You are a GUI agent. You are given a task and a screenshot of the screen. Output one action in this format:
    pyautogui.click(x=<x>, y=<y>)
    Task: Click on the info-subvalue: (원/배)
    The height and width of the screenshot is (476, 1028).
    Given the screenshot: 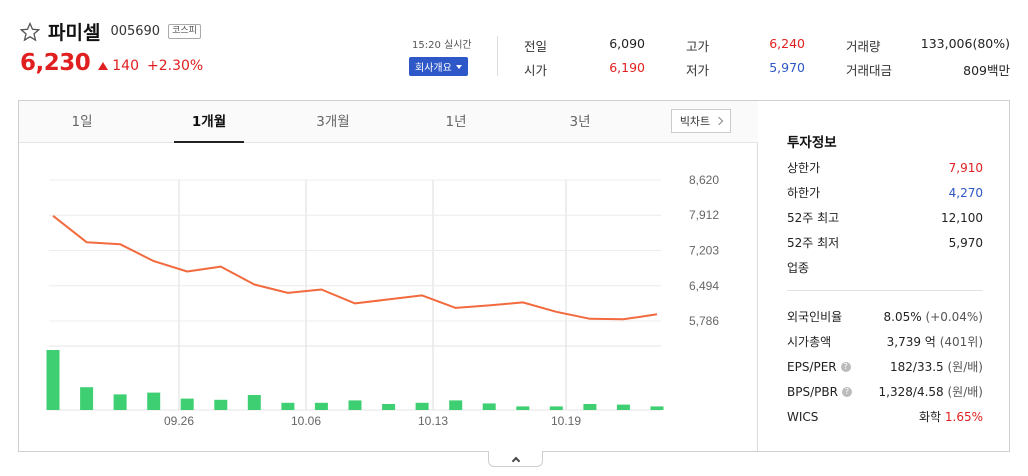 What is the action you would take?
    pyautogui.click(x=965, y=367)
    